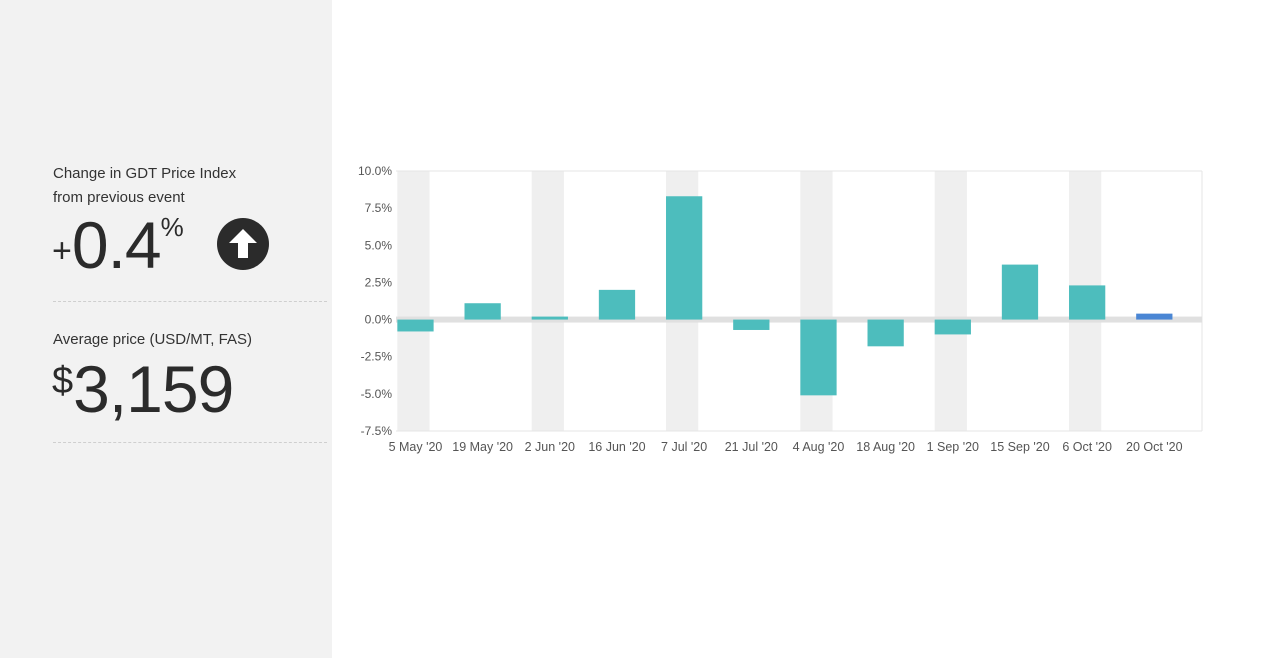 The width and height of the screenshot is (1280, 658). Describe the element at coordinates (62, 251) in the screenshot. I see `index-sign: +` at that location.